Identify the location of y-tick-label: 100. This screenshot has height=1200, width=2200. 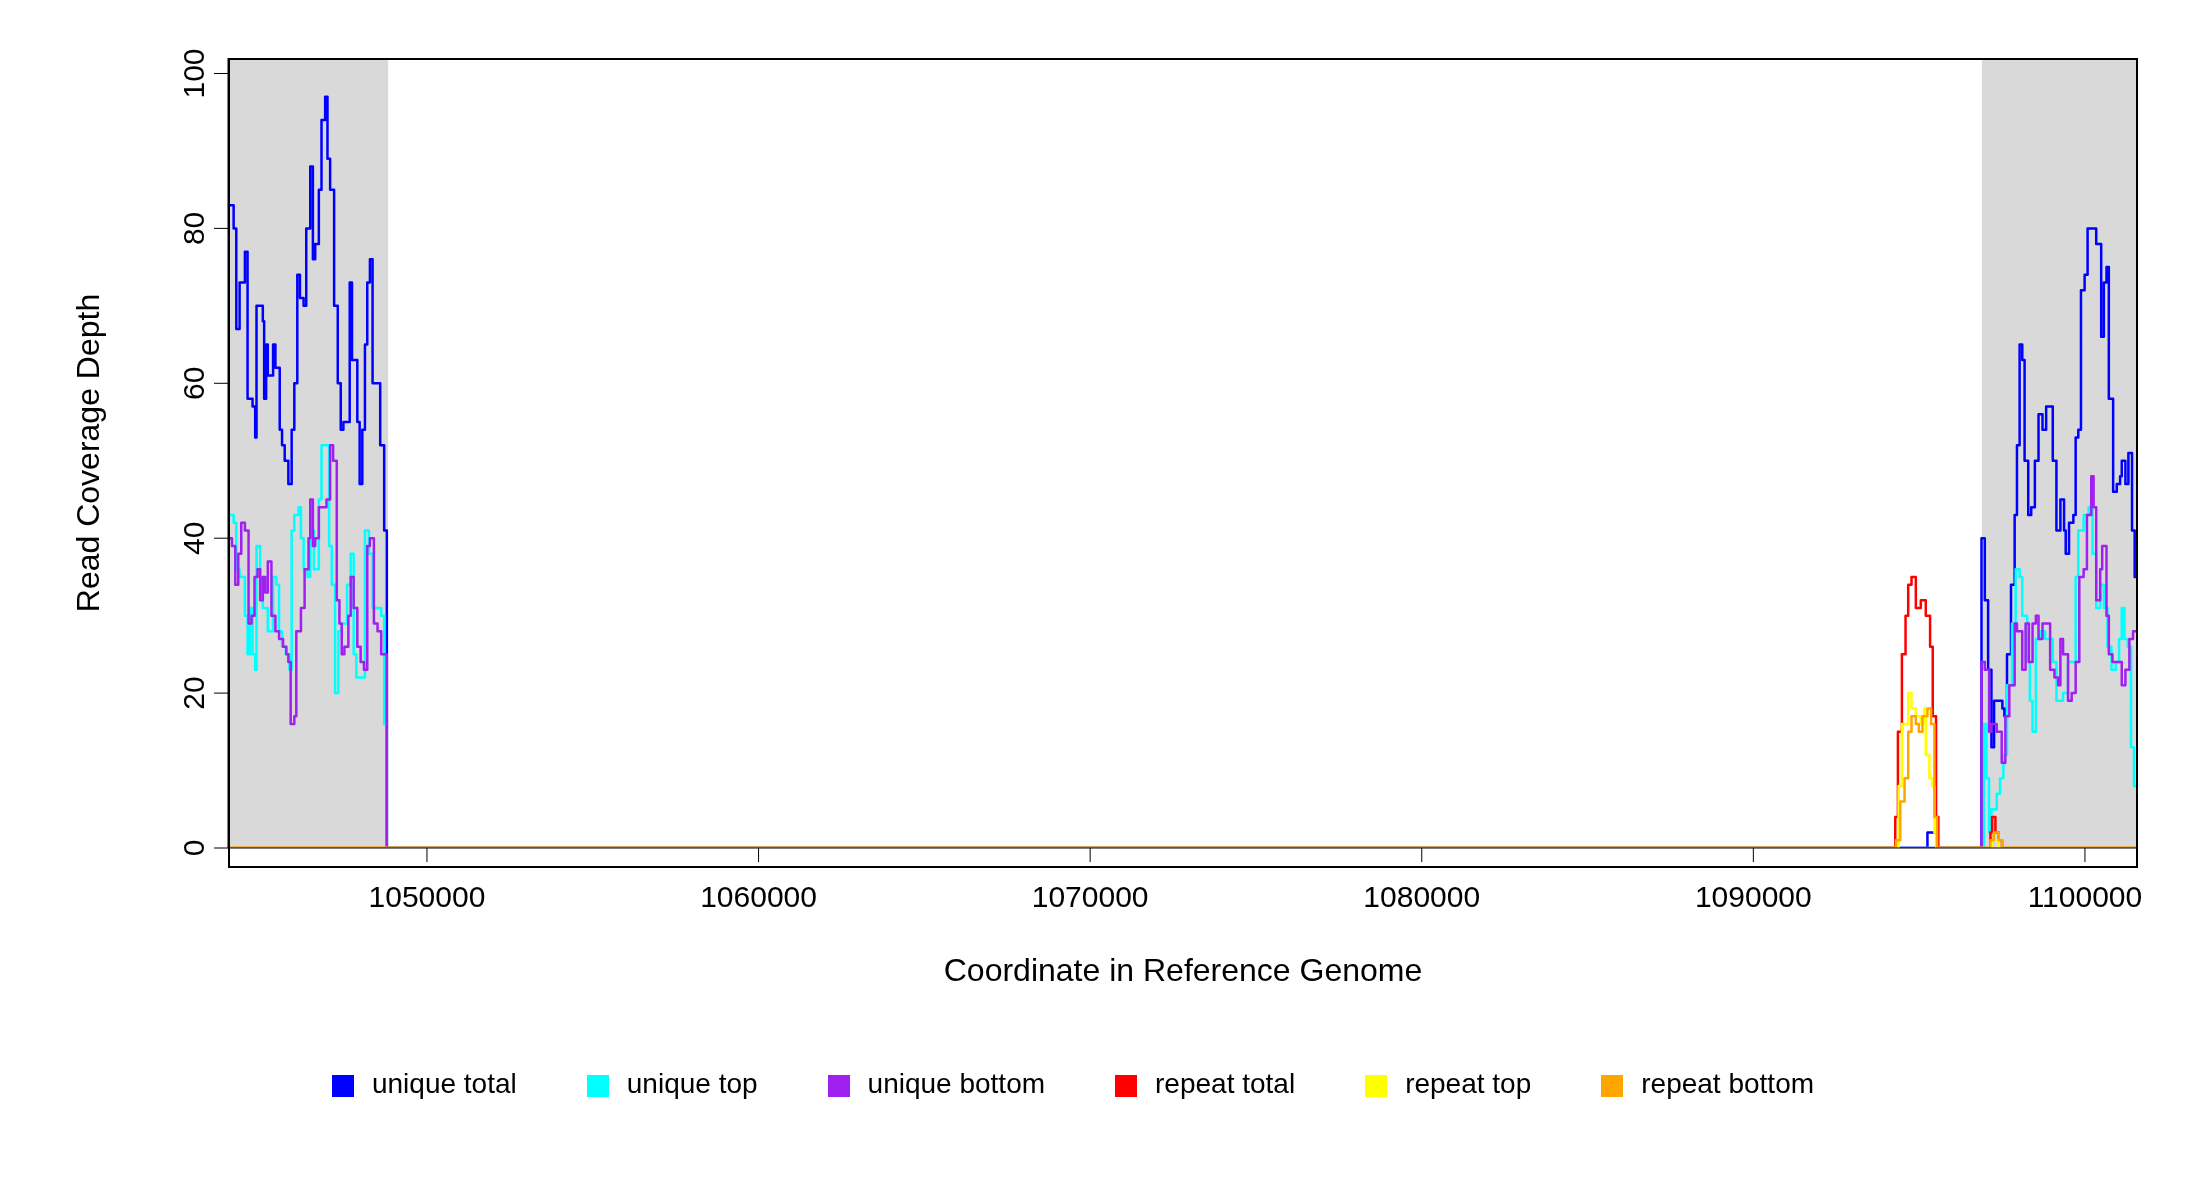
(193, 73).